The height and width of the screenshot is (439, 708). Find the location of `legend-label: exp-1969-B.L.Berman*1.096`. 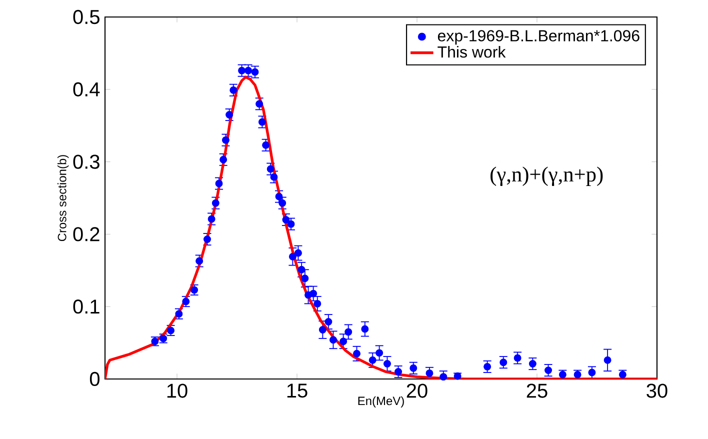

legend-label: exp-1969-B.L.Berman*1.096 is located at coordinates (539, 37).